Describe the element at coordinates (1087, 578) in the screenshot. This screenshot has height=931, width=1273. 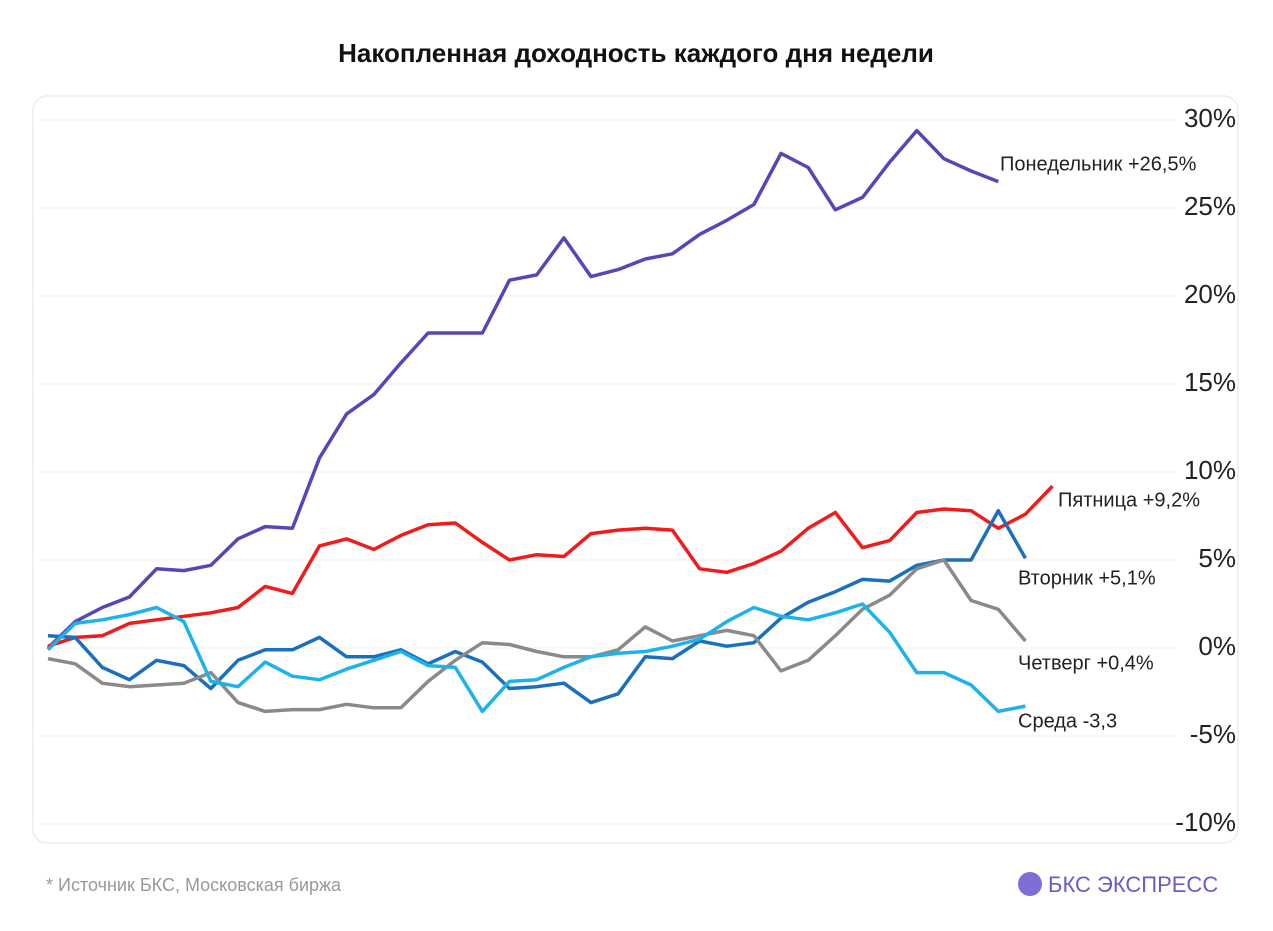
I see `series-label: Вторник +5,1%` at that location.